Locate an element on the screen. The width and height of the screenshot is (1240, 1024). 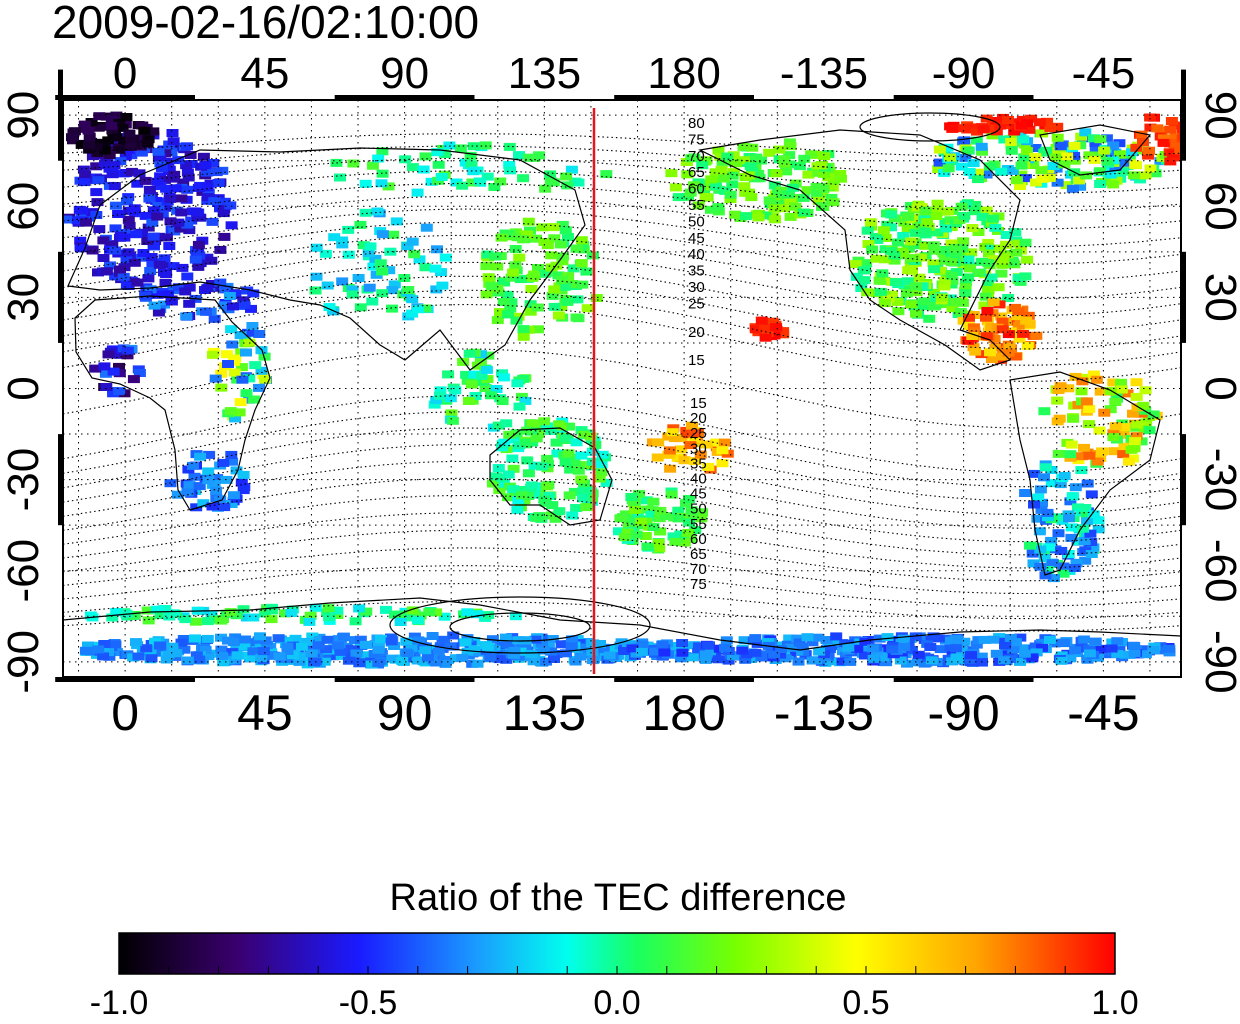
contour-label: 75 is located at coordinates (696, 139).